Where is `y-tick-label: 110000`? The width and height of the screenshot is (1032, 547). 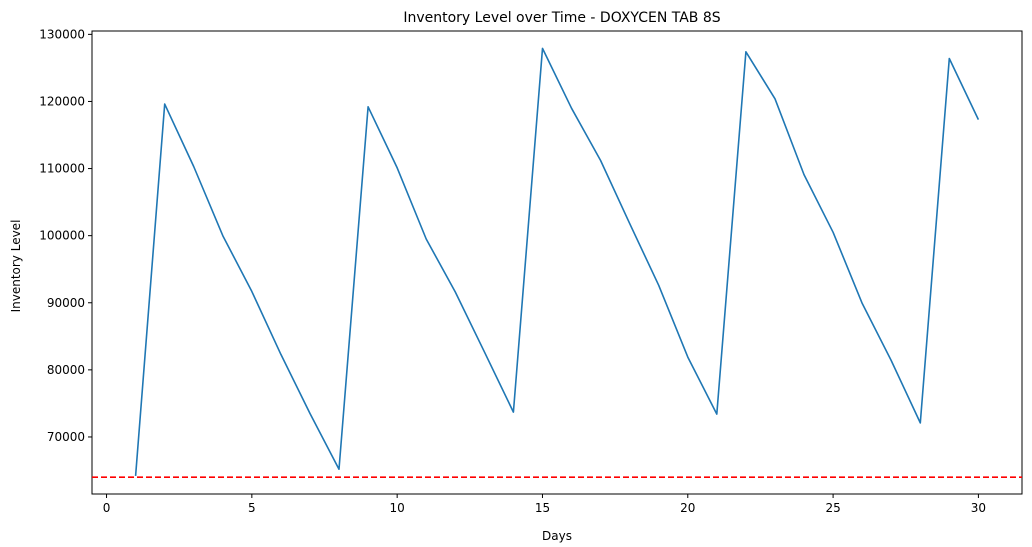
y-tick-label: 110000 is located at coordinates (62, 169).